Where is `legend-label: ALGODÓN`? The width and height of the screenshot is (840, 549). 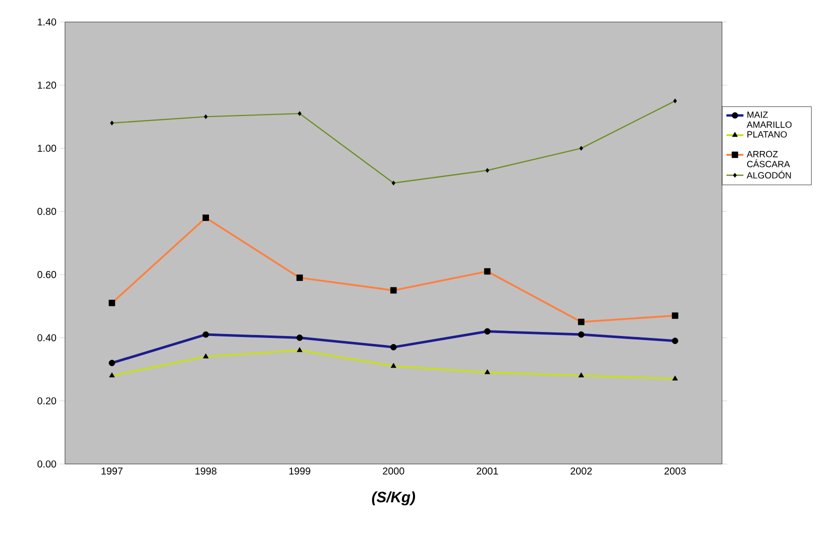
legend-label: ALGODÓN is located at coordinates (768, 174).